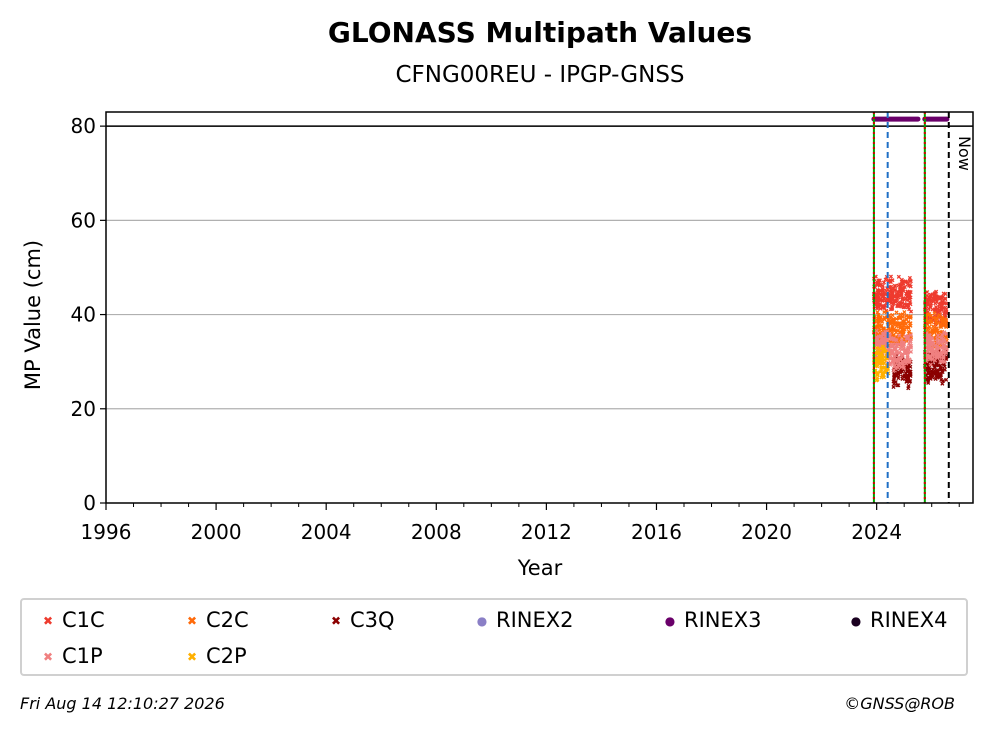 Image resolution: width=993 pixels, height=734 pixels. Describe the element at coordinates (89, 503) in the screenshot. I see `y-tick-label: 0` at that location.